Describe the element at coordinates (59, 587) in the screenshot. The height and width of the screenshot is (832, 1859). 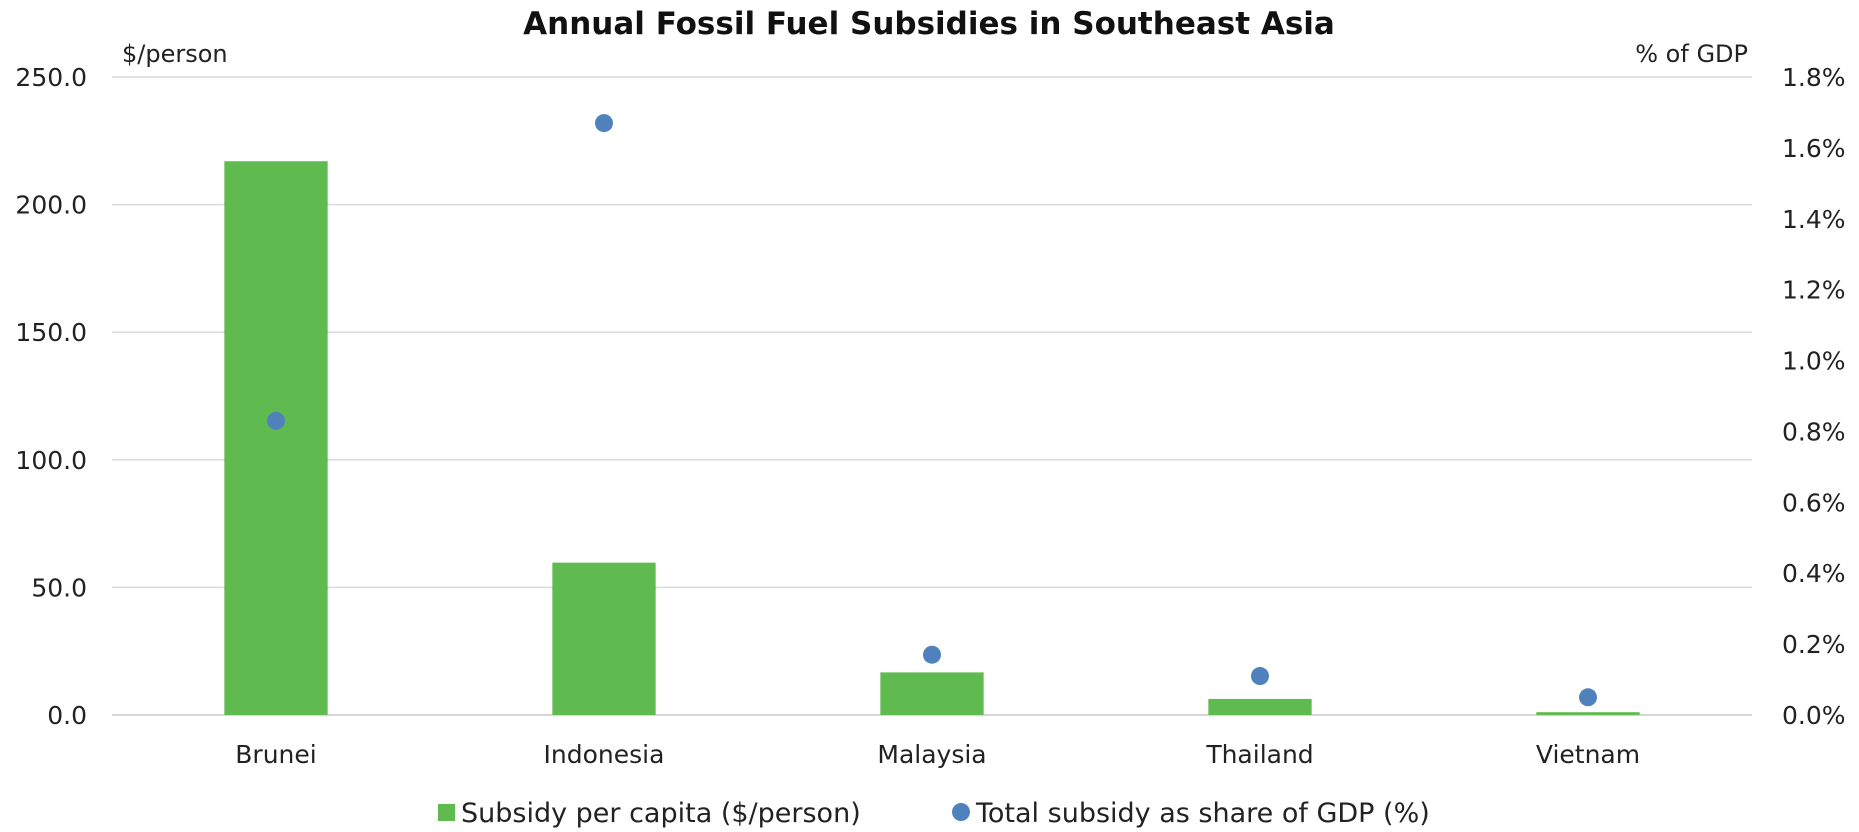
I see `left-axis-tick-label: 50.0` at that location.